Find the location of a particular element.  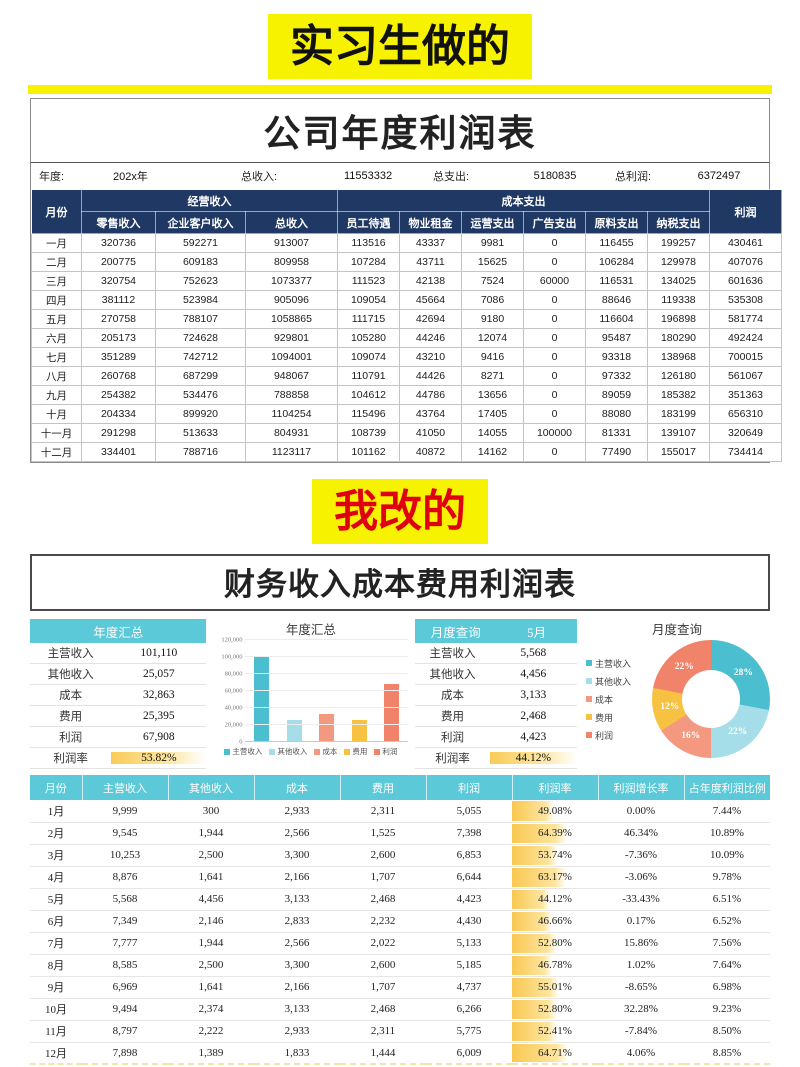

data-cell: 656310 is located at coordinates (745, 414).